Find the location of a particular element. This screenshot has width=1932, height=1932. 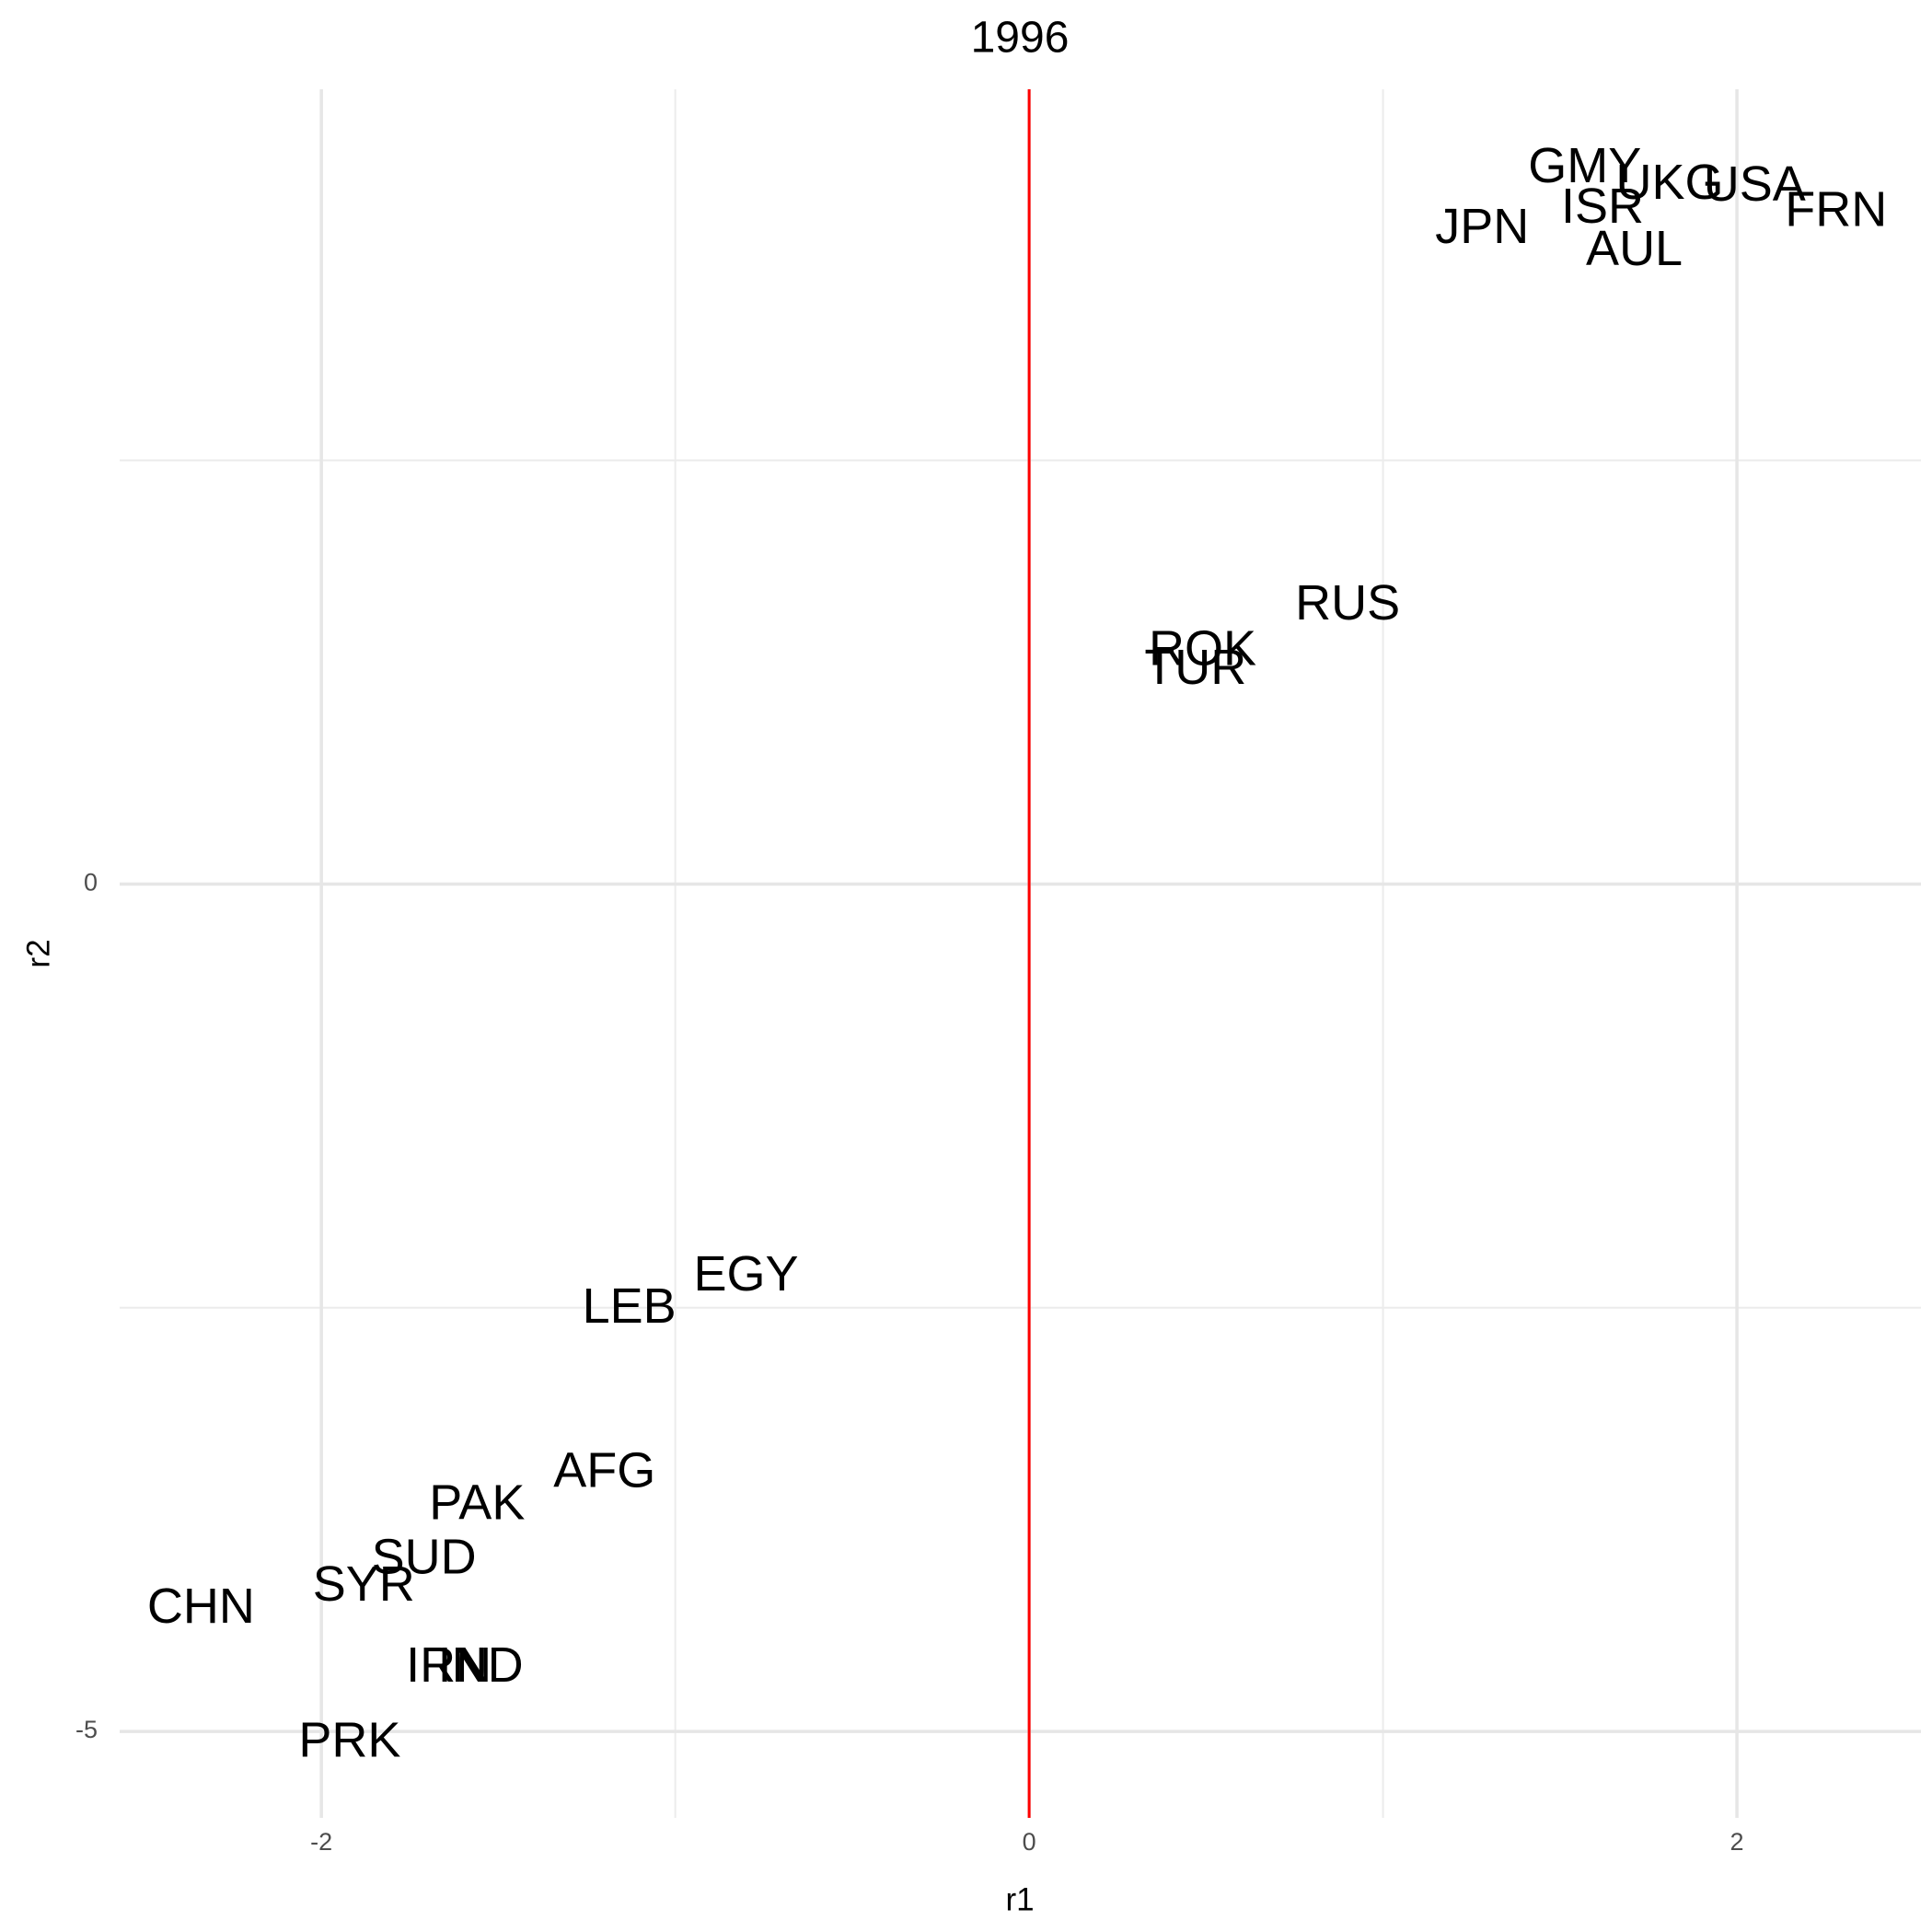

point-label: PAK is located at coordinates (477, 1503).